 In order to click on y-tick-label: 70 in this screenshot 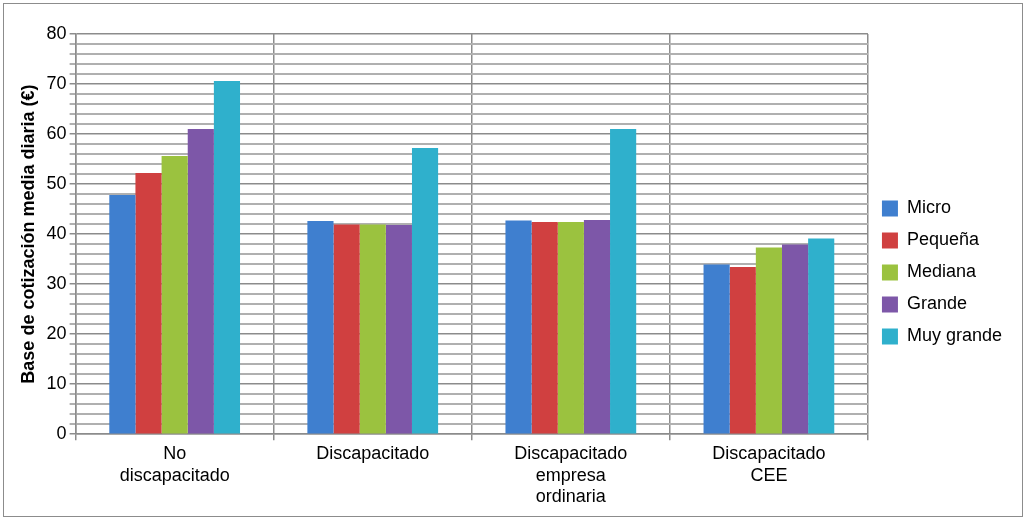, I will do `click(56, 82)`.